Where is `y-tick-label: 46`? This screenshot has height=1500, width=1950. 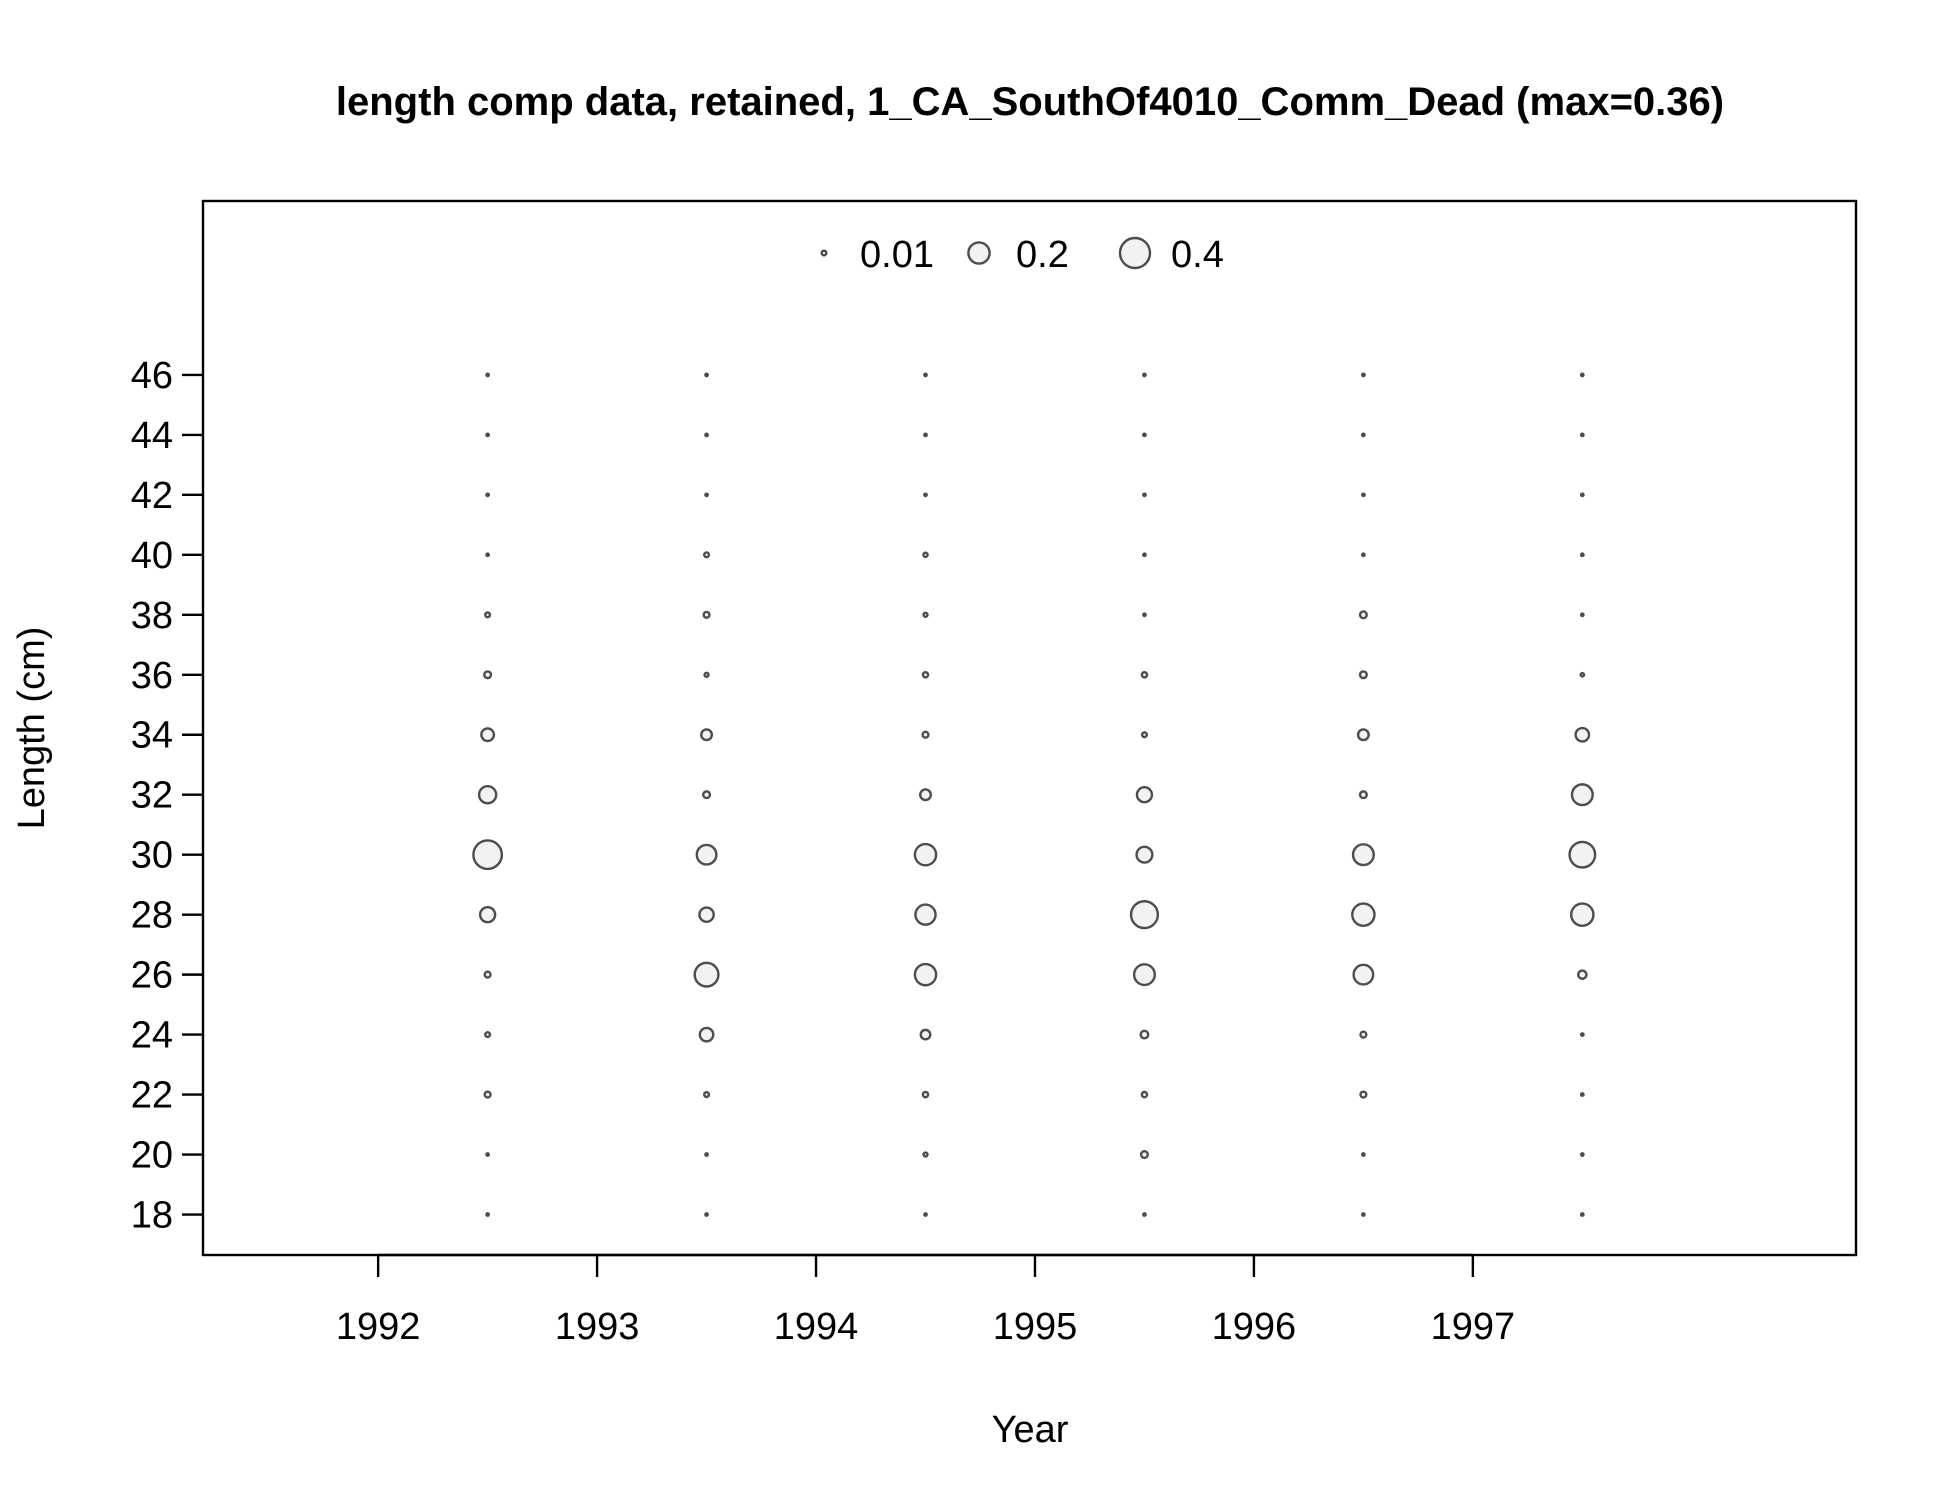
y-tick-label: 46 is located at coordinates (152, 376).